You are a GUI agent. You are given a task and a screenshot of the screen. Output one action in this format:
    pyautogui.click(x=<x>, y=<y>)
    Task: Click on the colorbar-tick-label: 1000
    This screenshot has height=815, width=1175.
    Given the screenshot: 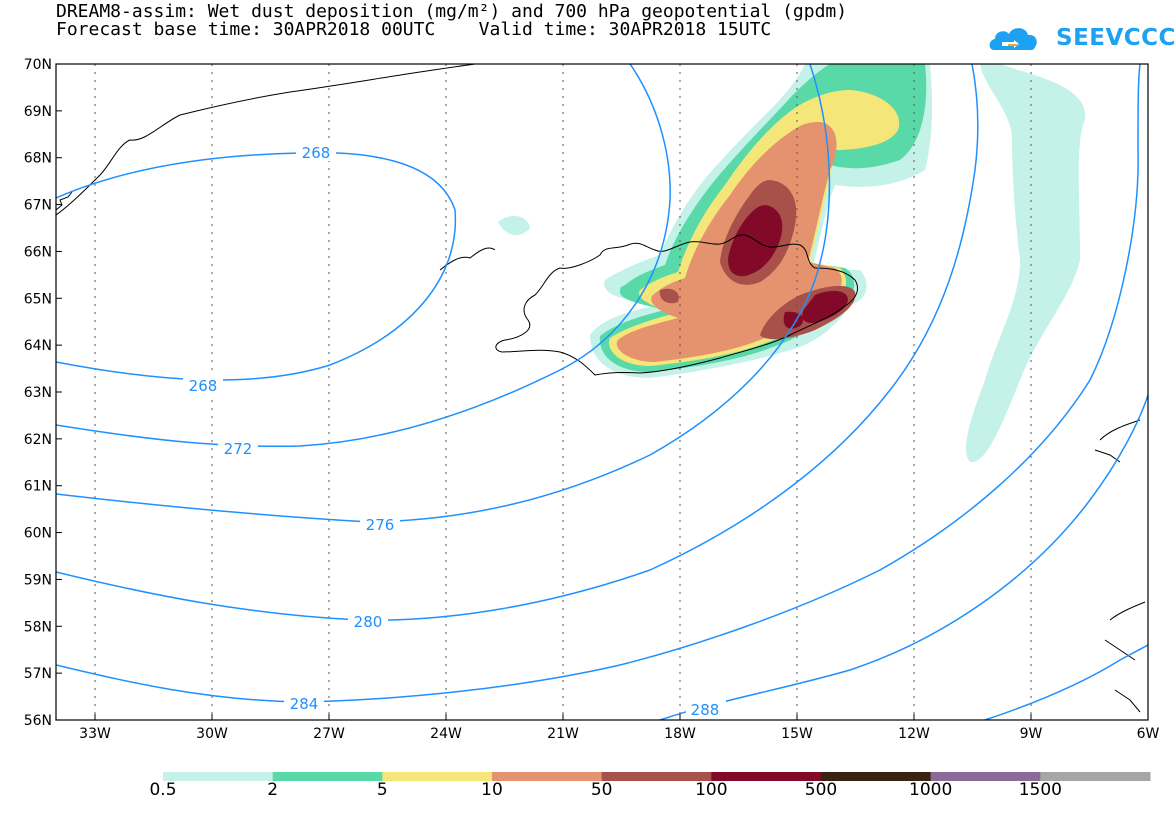 What is the action you would take?
    pyautogui.click(x=931, y=790)
    